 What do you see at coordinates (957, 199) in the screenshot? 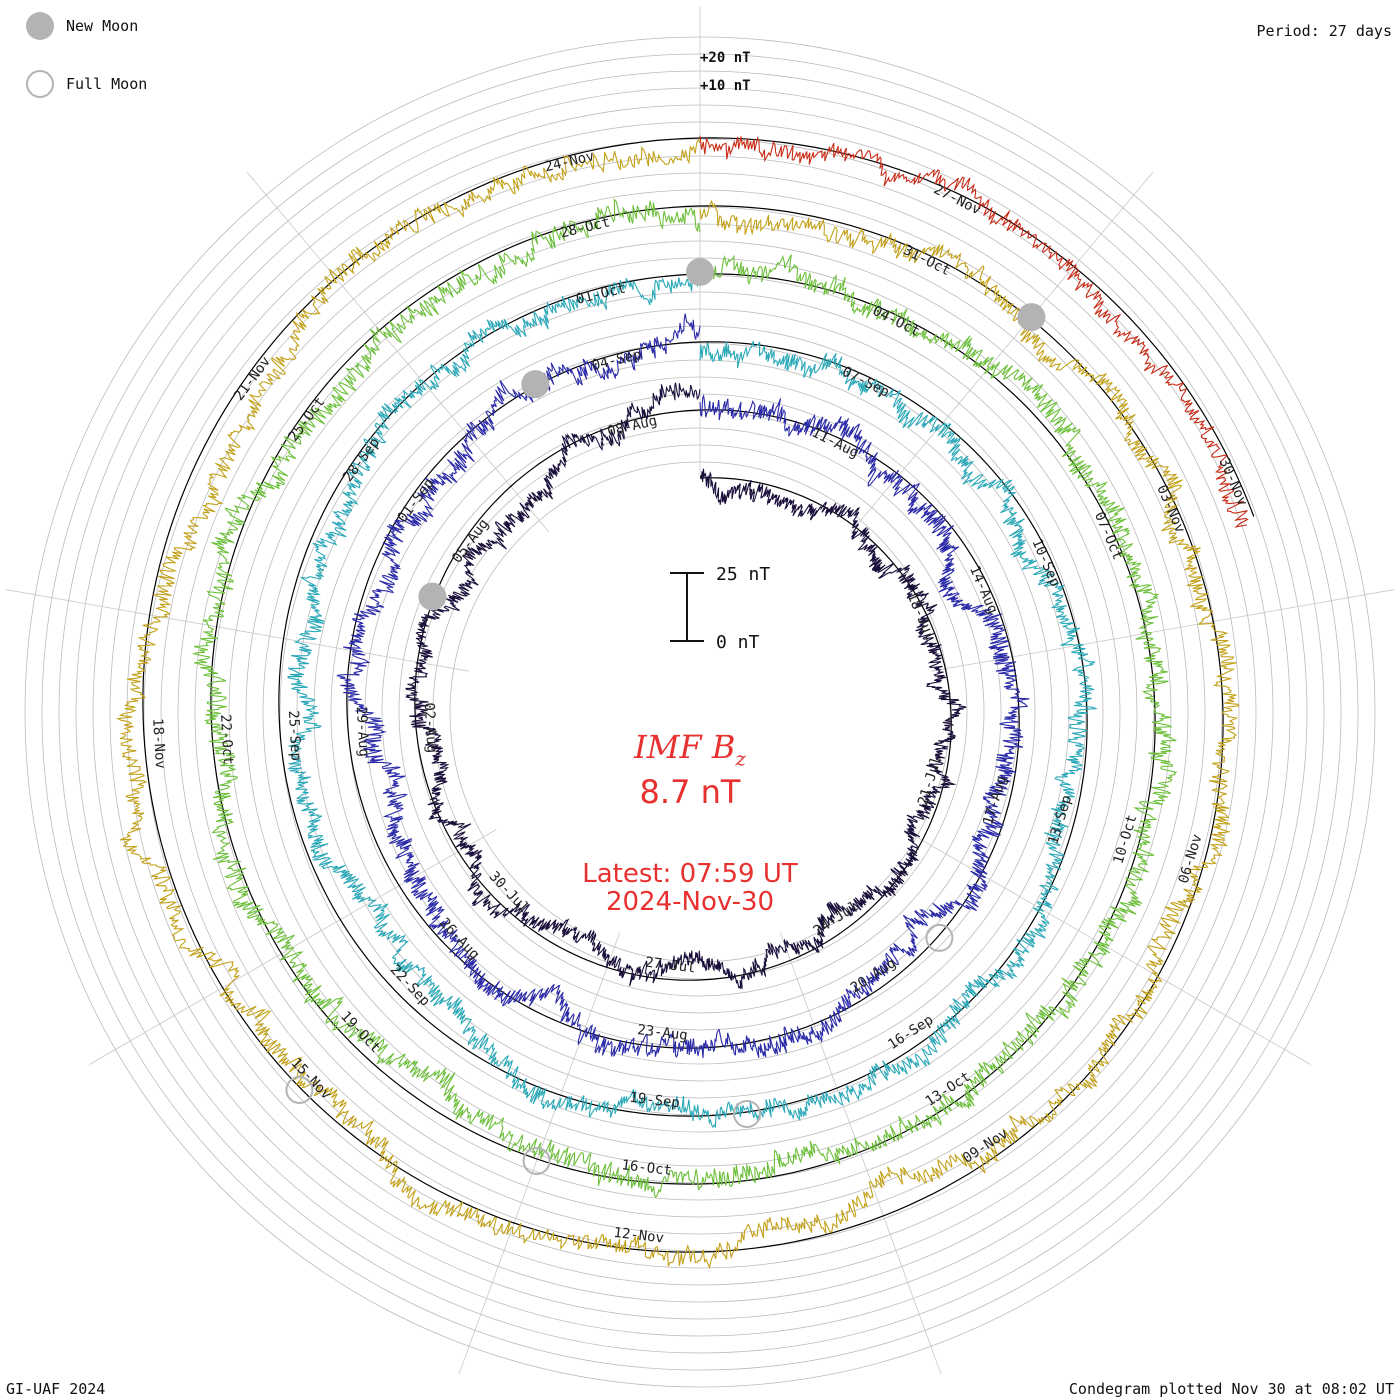
I see `date-label: 27-Nov` at bounding box center [957, 199].